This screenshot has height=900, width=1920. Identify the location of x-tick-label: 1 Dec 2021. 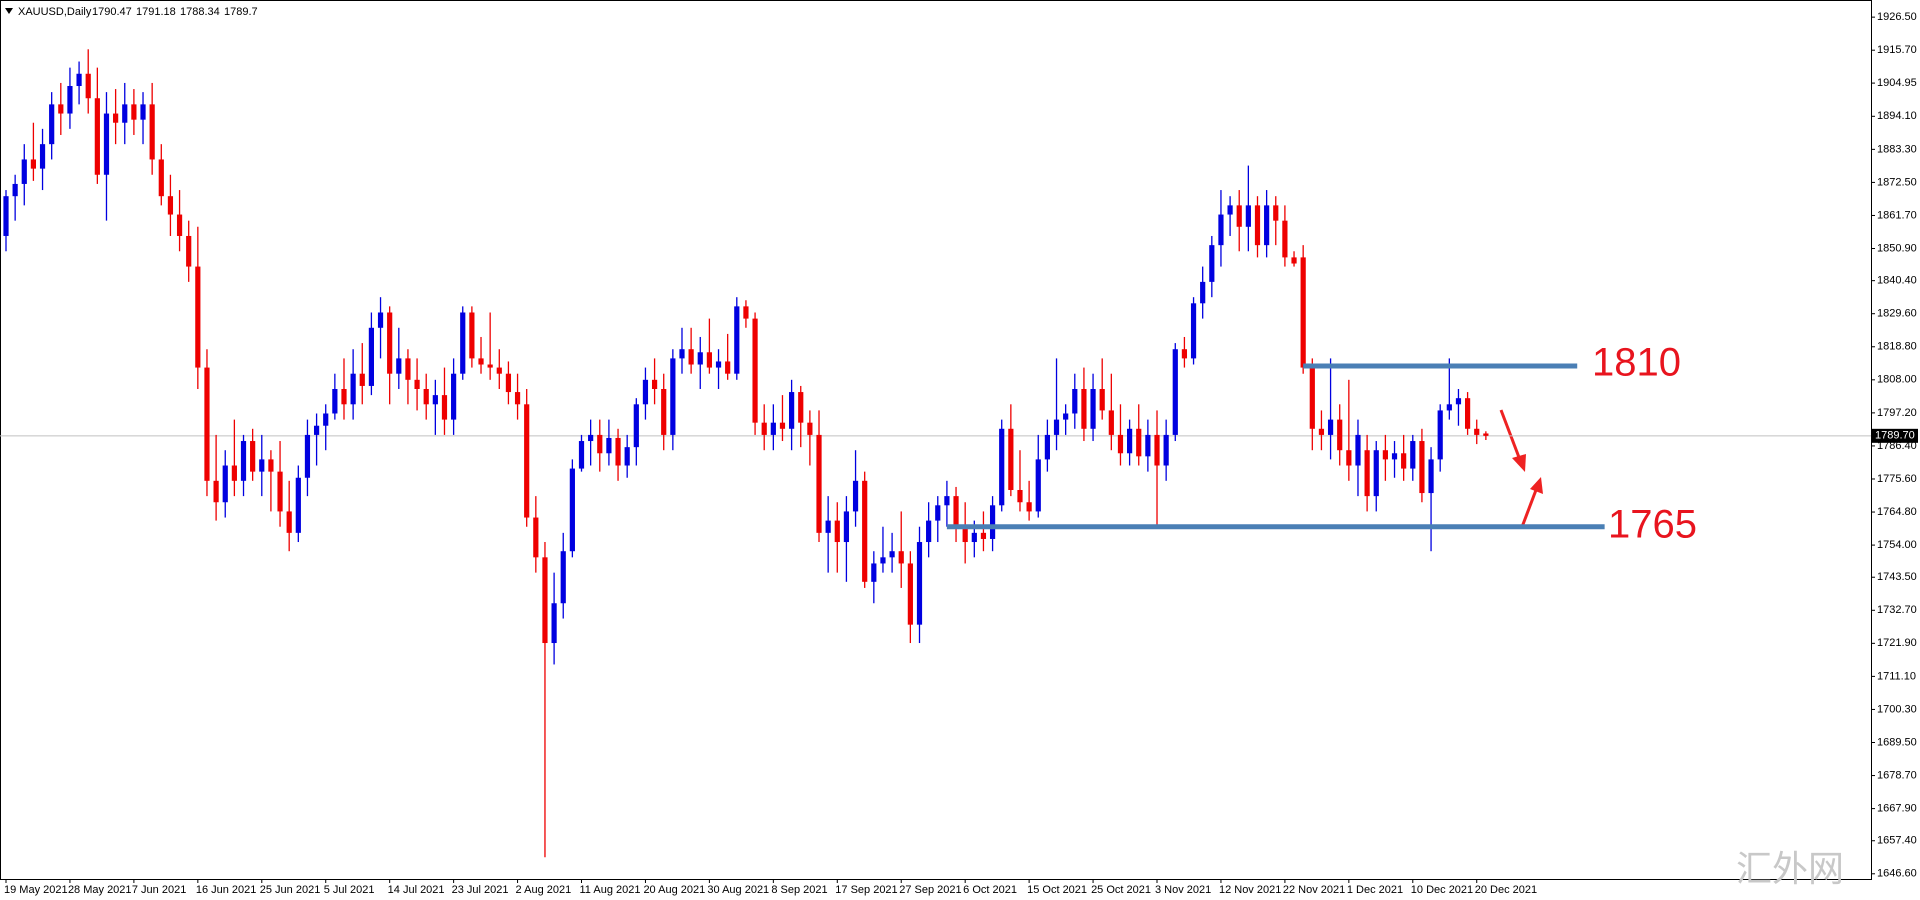
(1375, 890).